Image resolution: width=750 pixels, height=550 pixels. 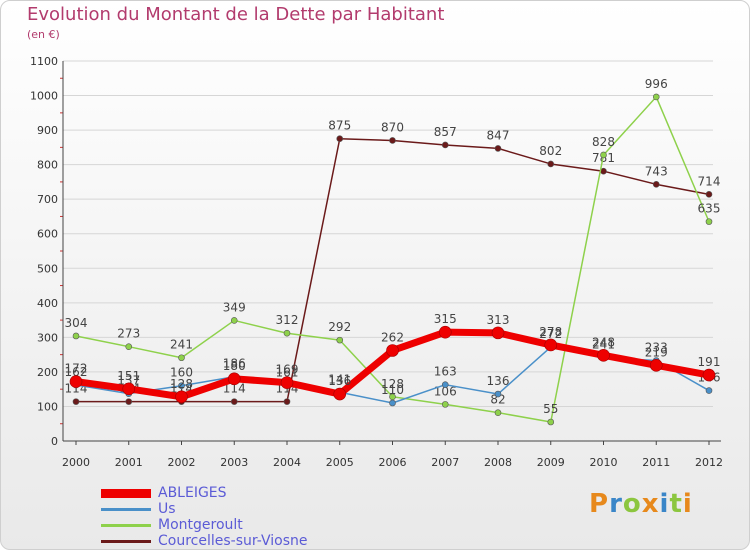 What do you see at coordinates (632, 504) in the screenshot?
I see `logo-letter: o` at bounding box center [632, 504].